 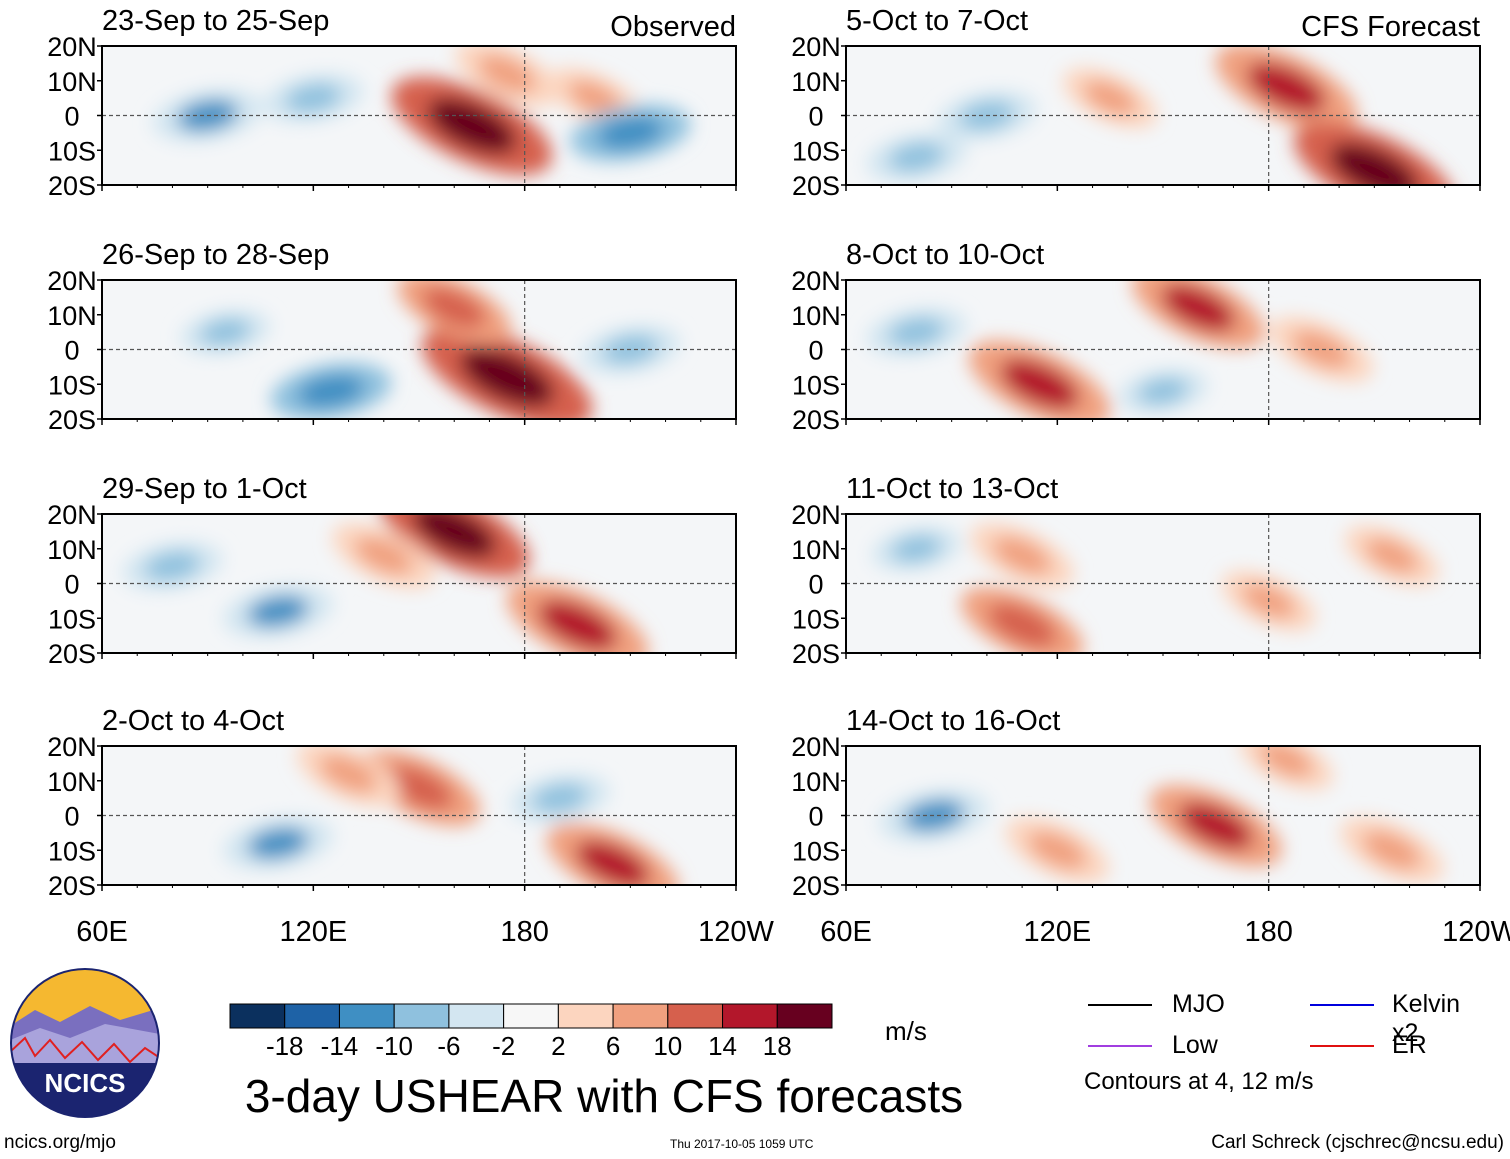 I want to click on colorbar-label: -14, so click(x=340, y=1046).